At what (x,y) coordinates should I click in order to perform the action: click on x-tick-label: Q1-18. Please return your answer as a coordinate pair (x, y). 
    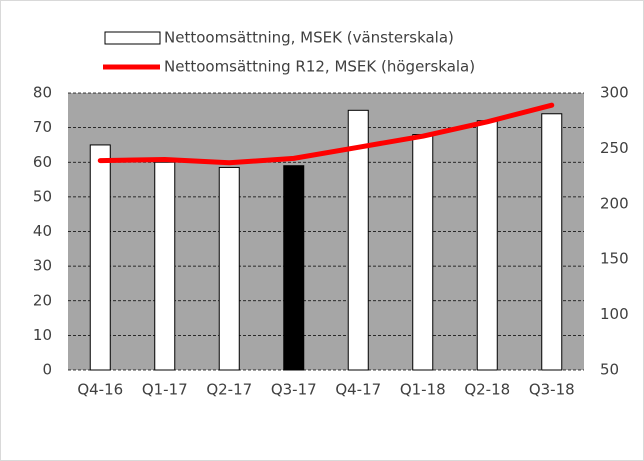
    Looking at the image, I should click on (423, 390).